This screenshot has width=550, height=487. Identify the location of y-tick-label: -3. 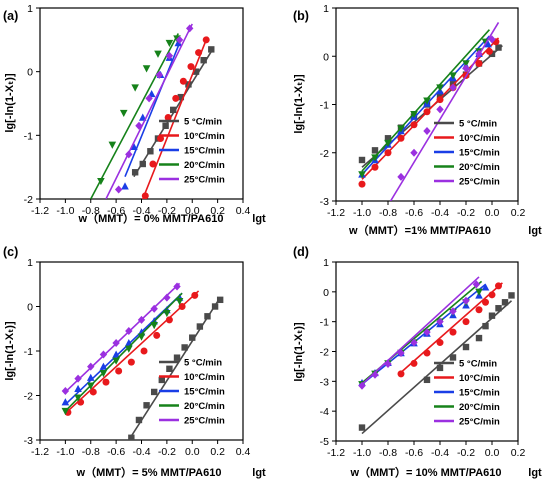
(324, 382).